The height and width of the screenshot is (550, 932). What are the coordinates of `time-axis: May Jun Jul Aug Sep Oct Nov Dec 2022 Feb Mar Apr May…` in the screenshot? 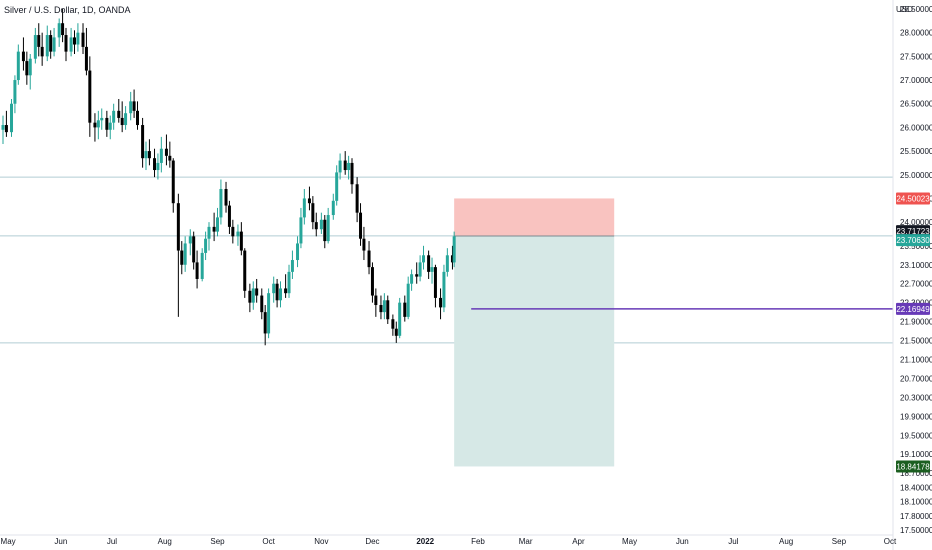 It's located at (449, 541).